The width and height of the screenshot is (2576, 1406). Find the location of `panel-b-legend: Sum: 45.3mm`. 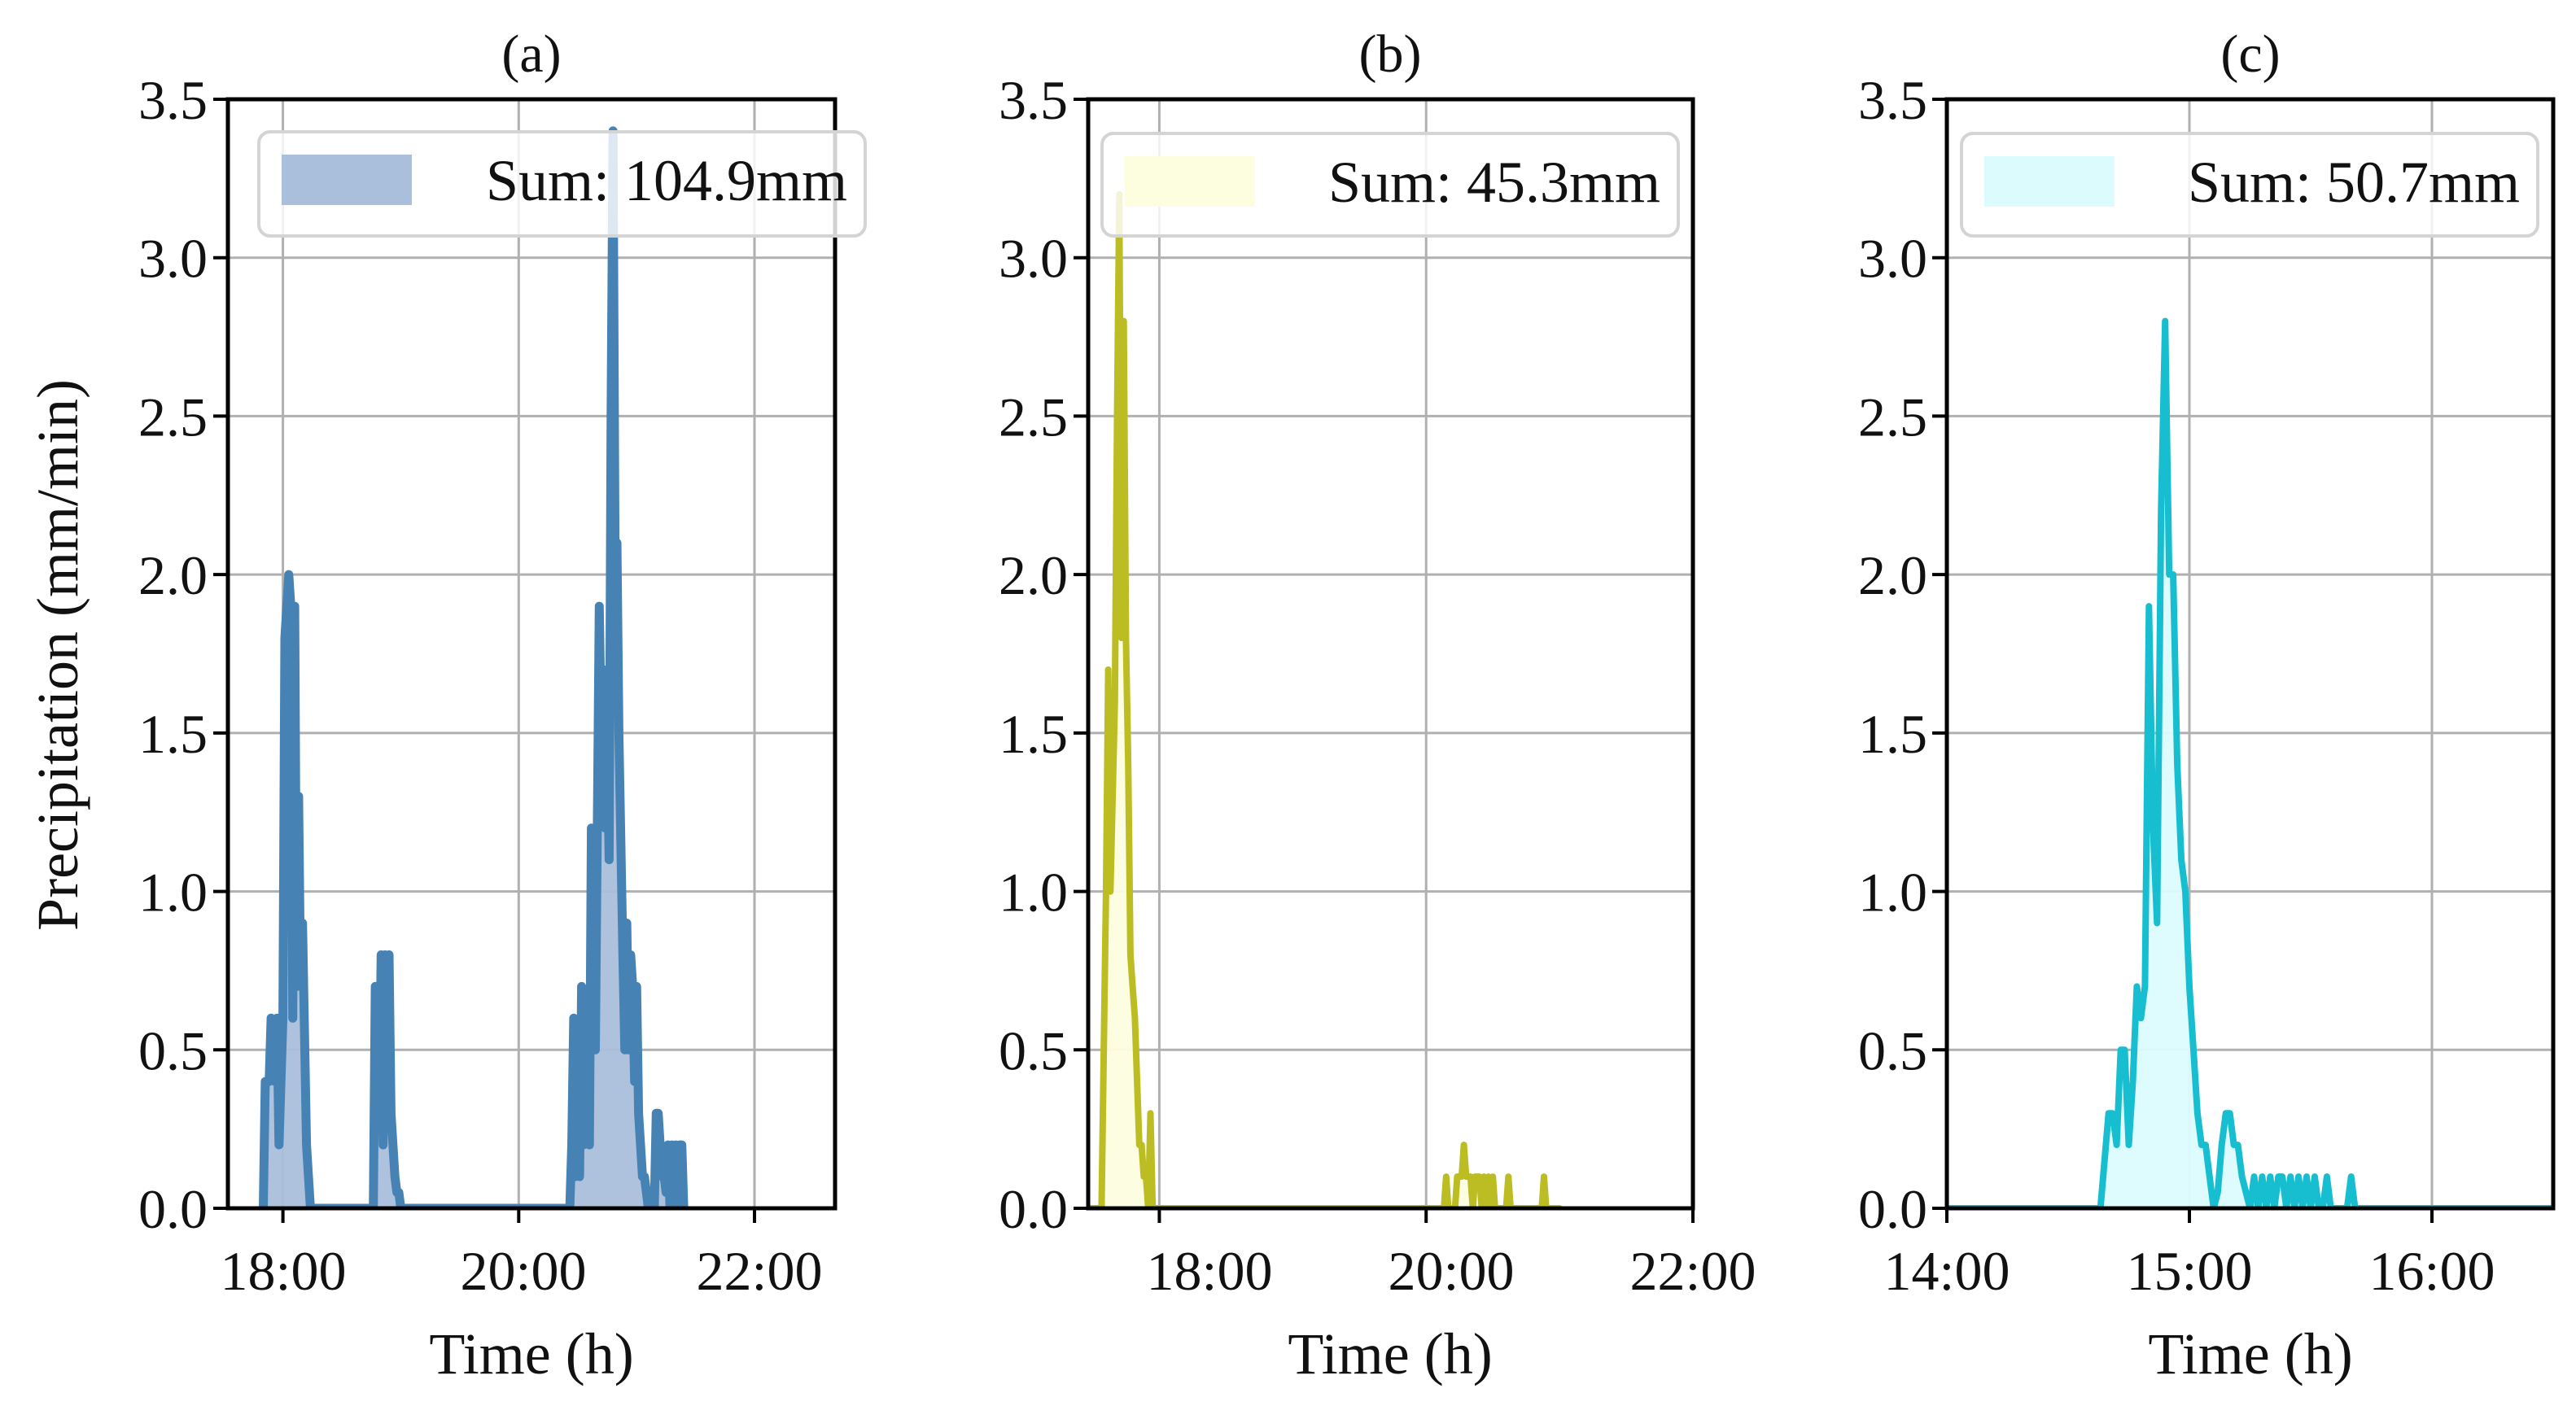

panel-b-legend: Sum: 45.3mm is located at coordinates (1390, 185).